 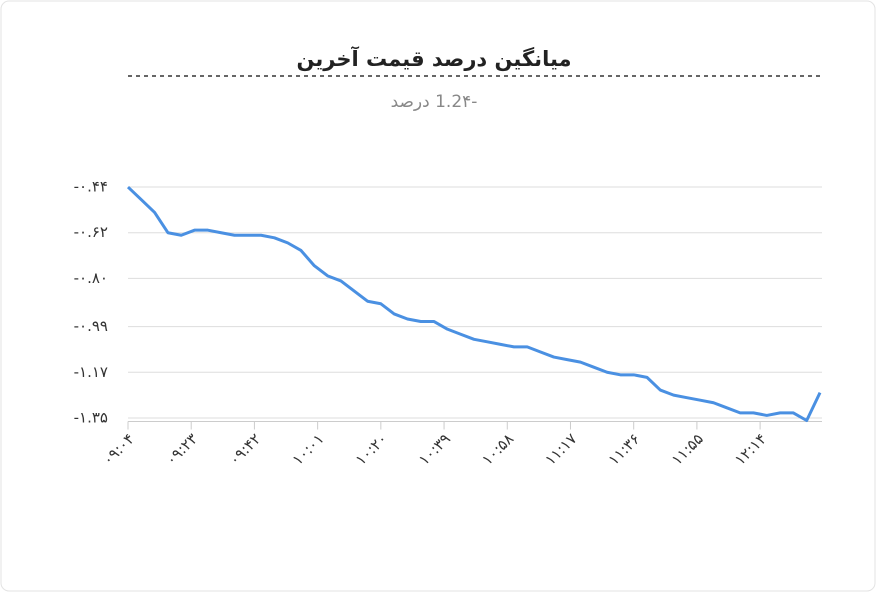 What do you see at coordinates (91, 417) in the screenshot?
I see `y-tick-label: -۱.۳۵` at bounding box center [91, 417].